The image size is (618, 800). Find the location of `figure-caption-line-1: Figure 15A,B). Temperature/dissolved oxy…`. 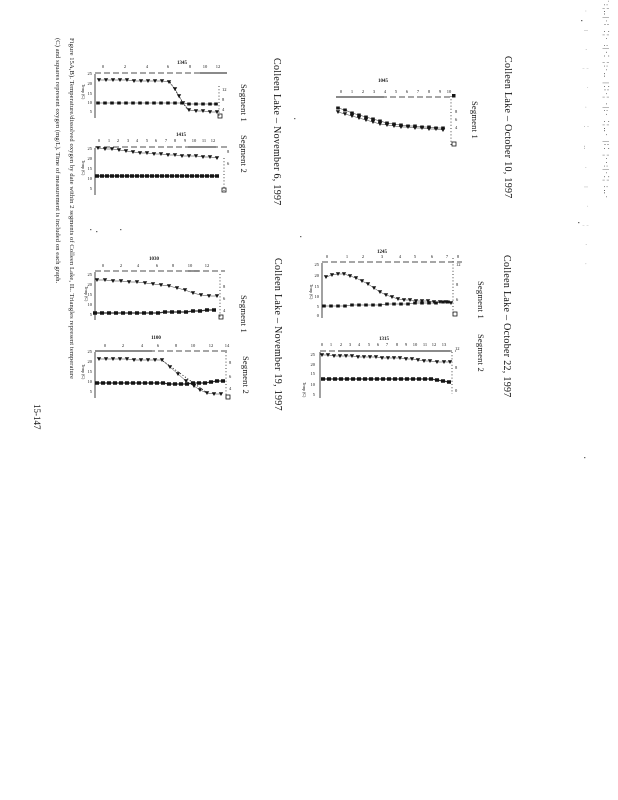

figure-caption-line-1: Figure 15A,B). Temperature/dissolved oxy… is located at coordinates (71, 209).